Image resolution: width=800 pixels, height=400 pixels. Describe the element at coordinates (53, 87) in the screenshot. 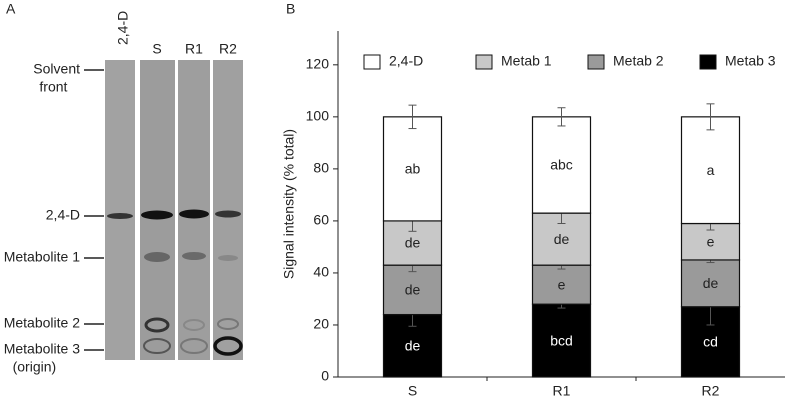

I see `band-label: front` at that location.